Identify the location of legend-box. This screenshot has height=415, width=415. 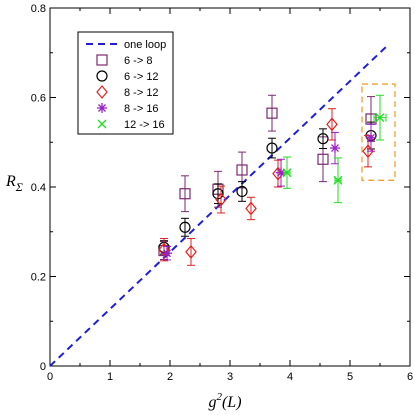
(125, 83).